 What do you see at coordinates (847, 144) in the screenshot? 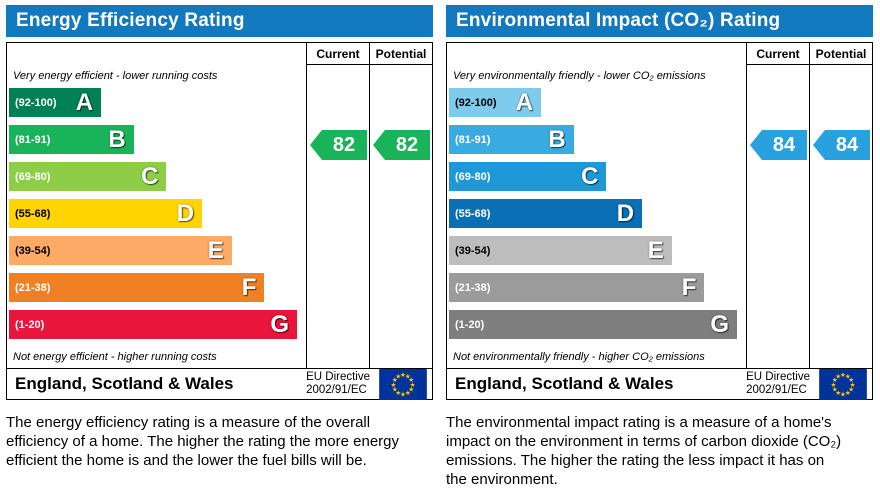
I see `potential-rating-value: 84` at bounding box center [847, 144].